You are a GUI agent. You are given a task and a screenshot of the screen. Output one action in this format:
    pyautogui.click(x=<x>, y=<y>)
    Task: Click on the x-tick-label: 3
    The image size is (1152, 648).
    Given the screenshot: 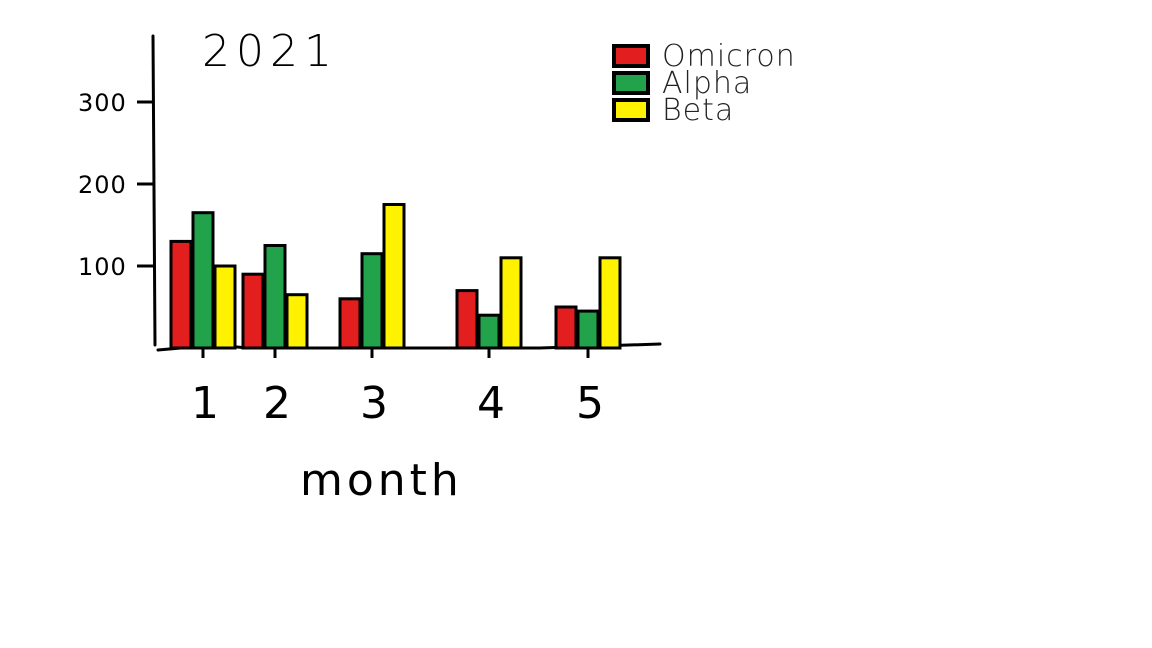 What is the action you would take?
    pyautogui.click(x=374, y=403)
    